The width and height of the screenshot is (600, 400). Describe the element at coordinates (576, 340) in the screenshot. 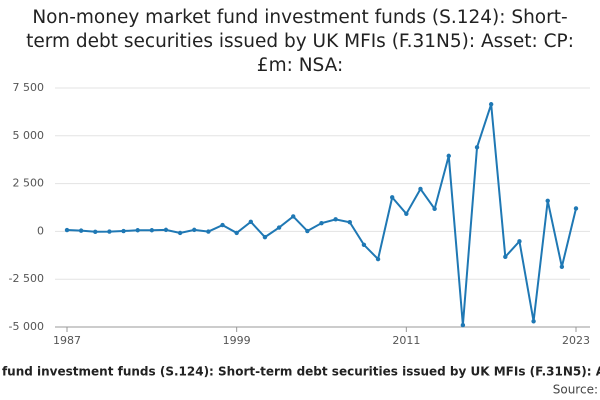

I see `x-tick-label: 2023` at that location.